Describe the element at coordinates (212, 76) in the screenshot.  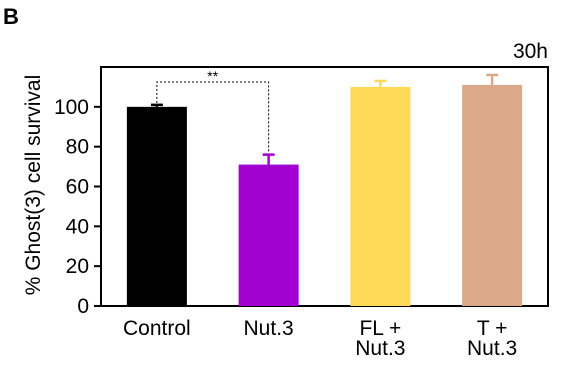
I see `significance-label: **` at that location.